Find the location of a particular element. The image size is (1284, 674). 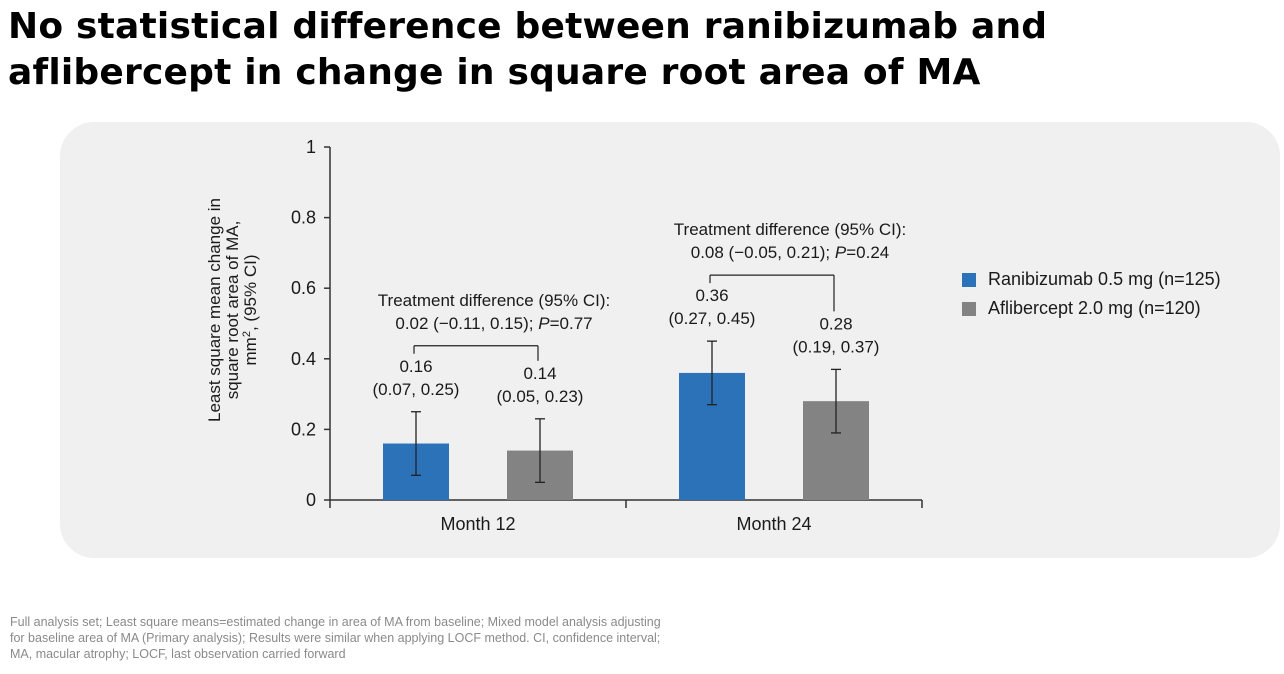

legend-label: Ranibizumab 0.5 mg (n=125) is located at coordinates (1104, 279).